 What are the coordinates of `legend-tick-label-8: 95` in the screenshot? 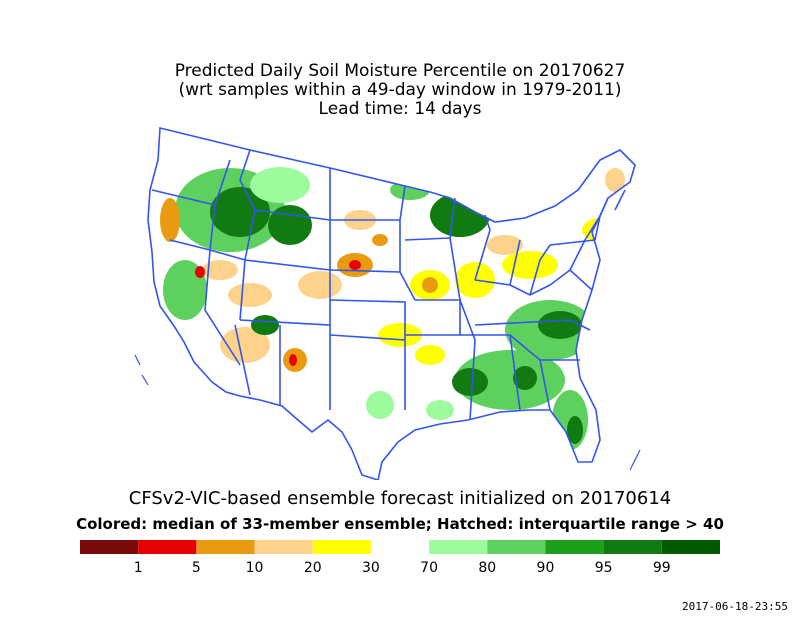 It's located at (604, 568).